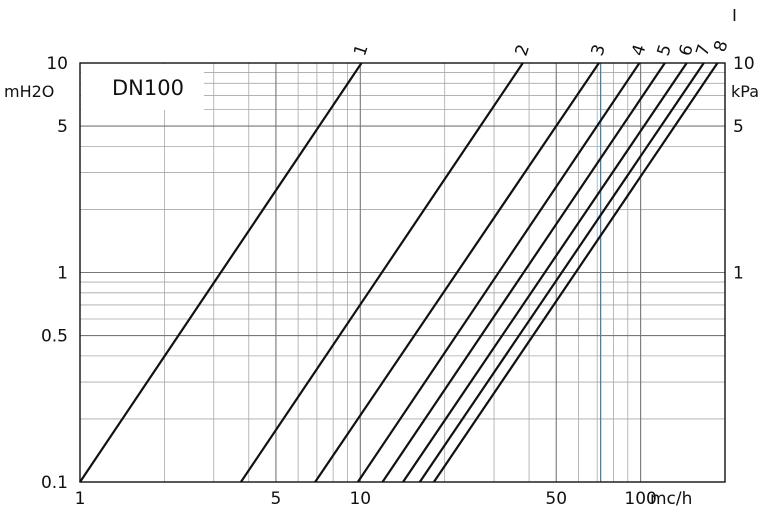 This screenshot has width=772, height=529. I want to click on series-label-5: 5, so click(665, 50).